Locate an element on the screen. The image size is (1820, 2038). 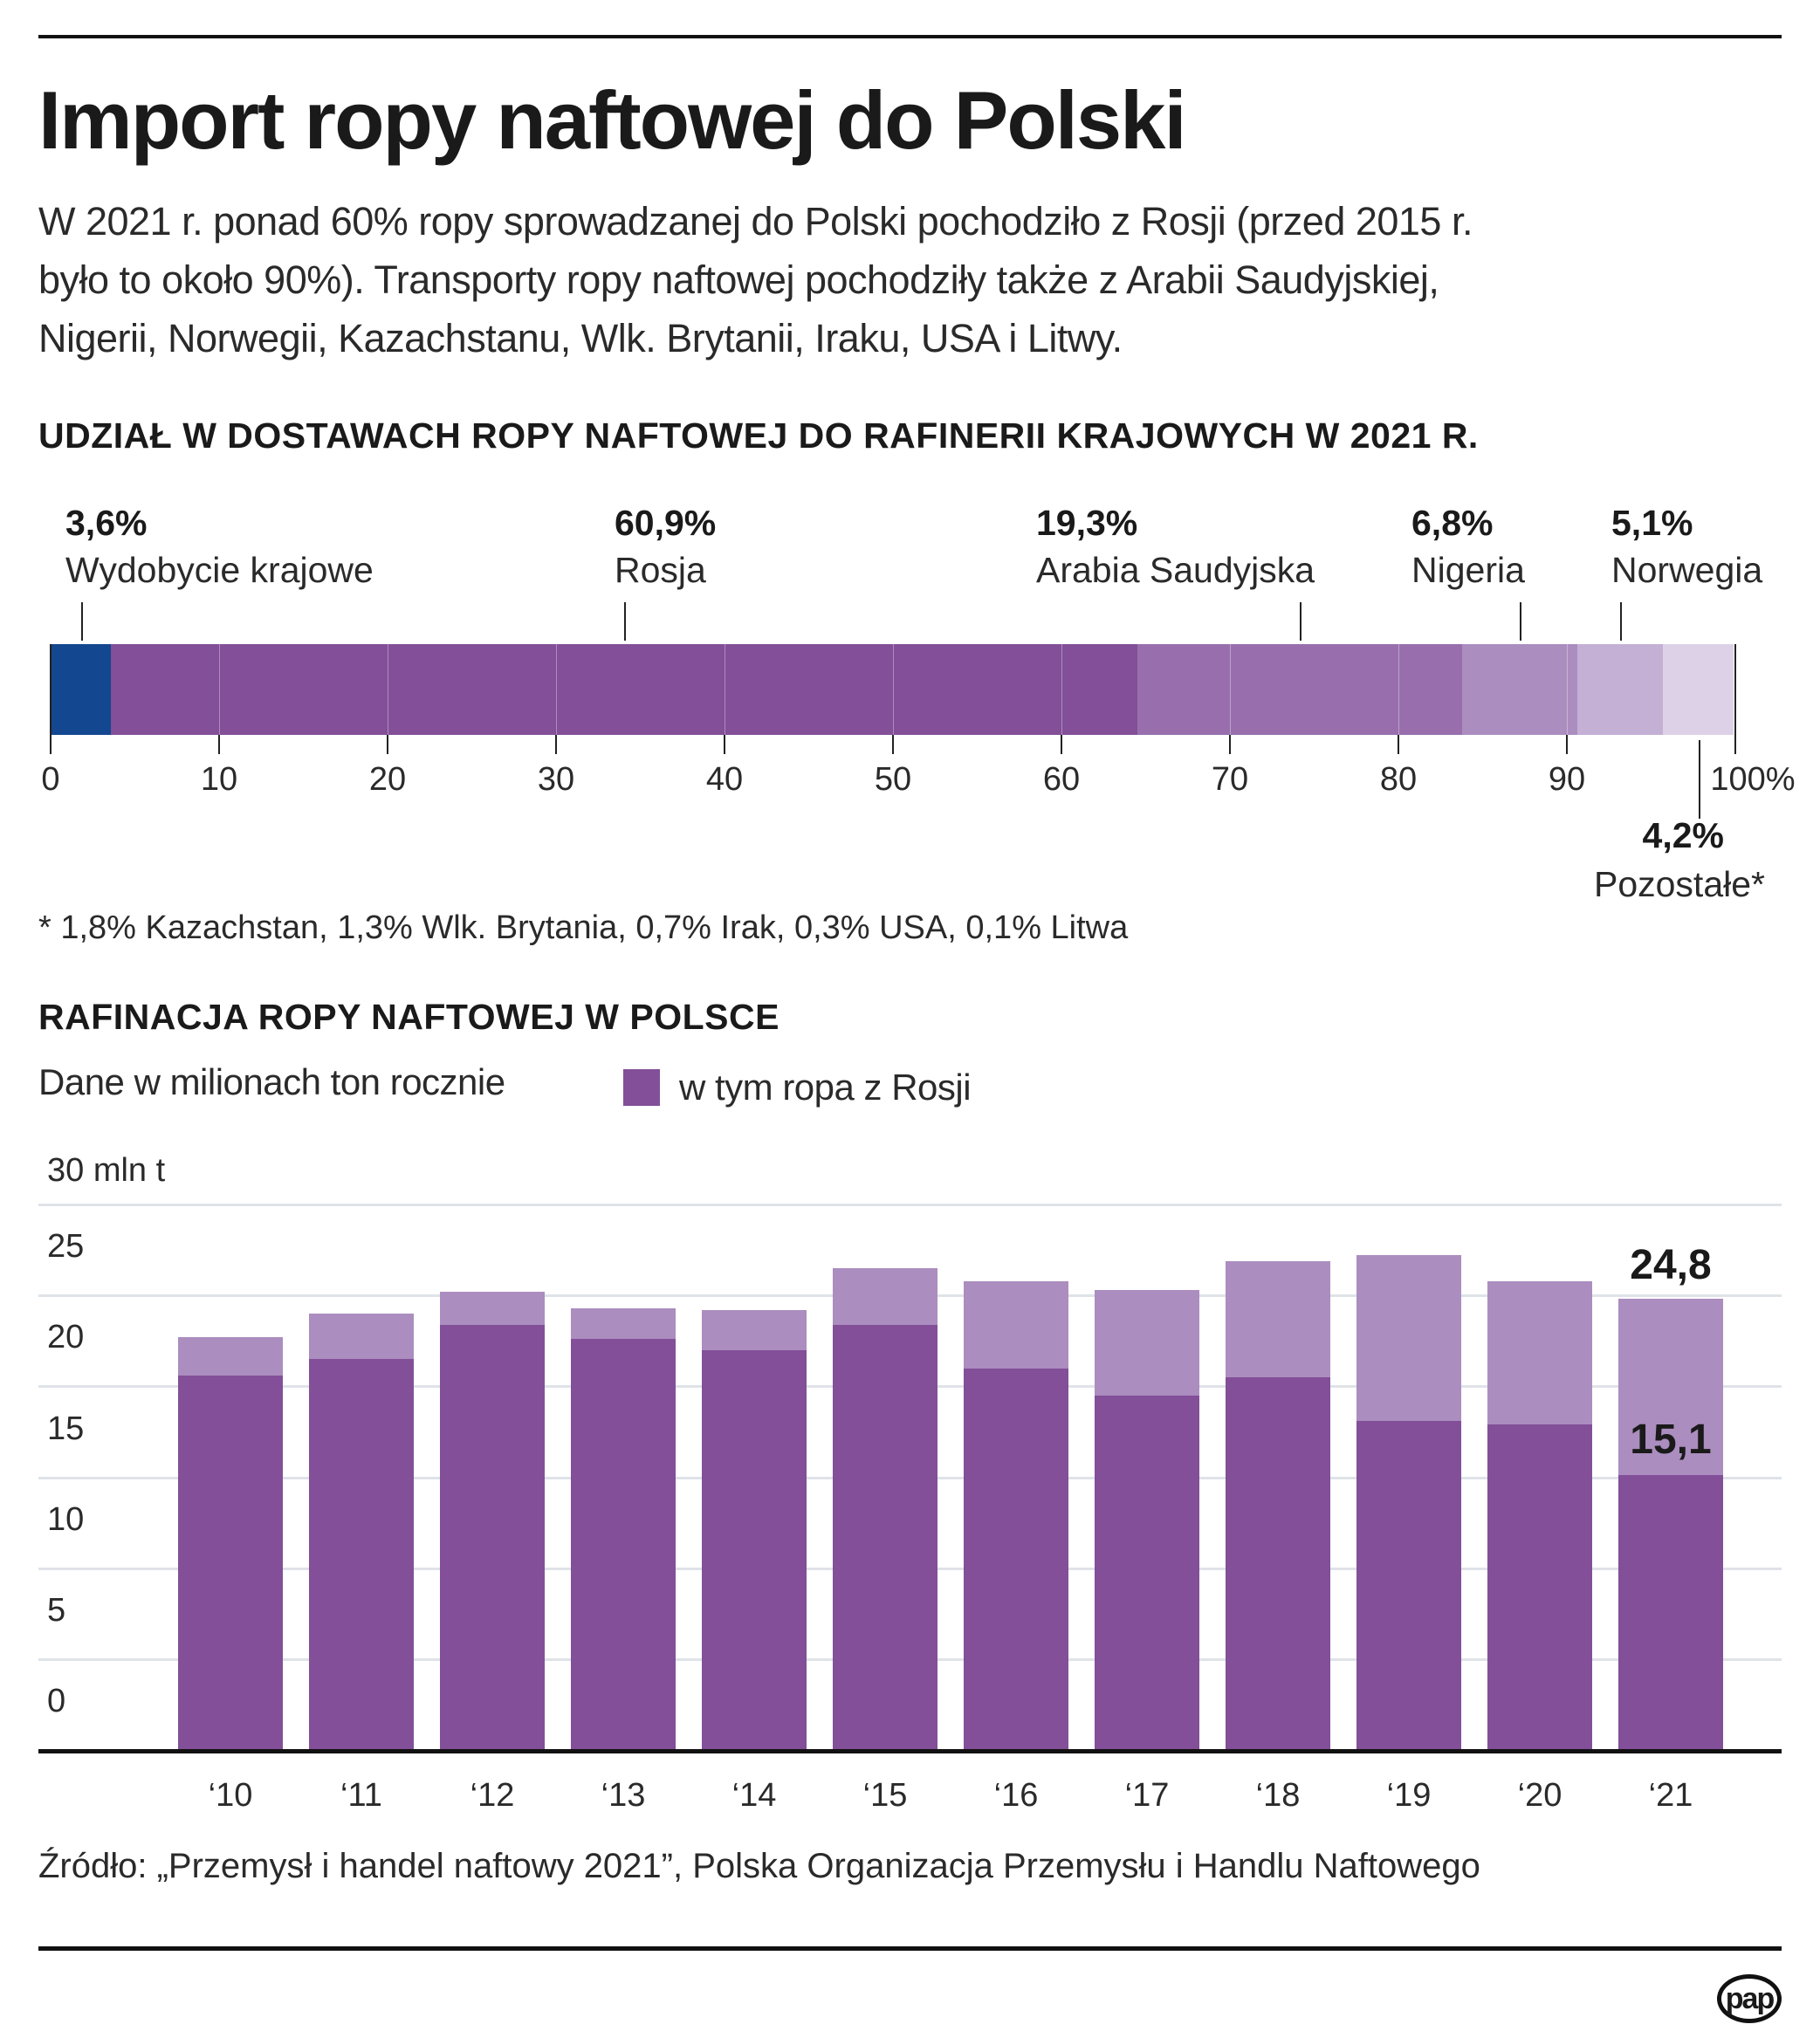
x-tick-label: ‘17 is located at coordinates (1147, 1796).